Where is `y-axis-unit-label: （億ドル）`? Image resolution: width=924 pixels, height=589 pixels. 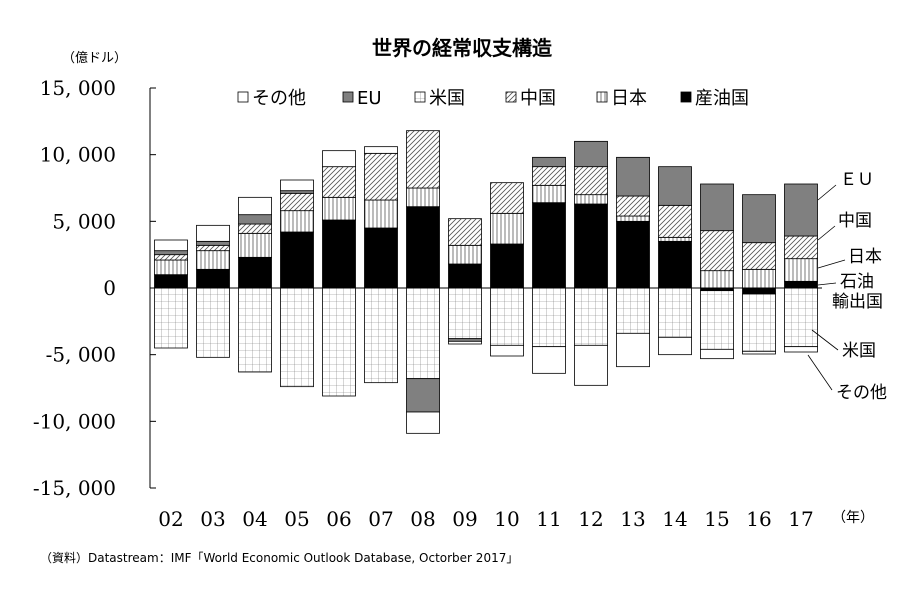 y-axis-unit-label: （億ドル） is located at coordinates (94, 58).